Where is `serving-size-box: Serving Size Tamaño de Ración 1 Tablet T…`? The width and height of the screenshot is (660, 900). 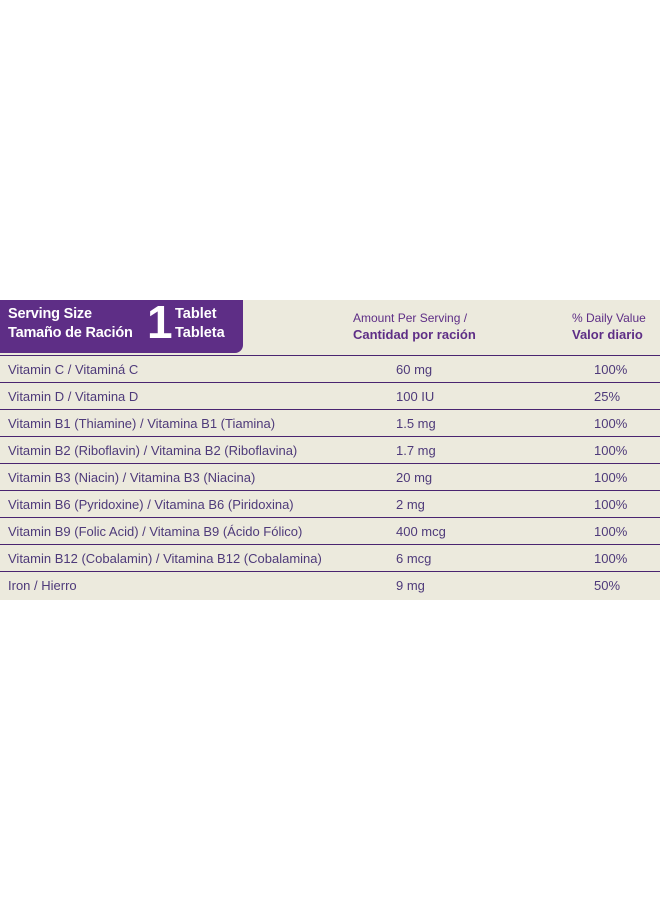
serving-size-box: Serving Size Tamaño de Ración 1 Tablet T… is located at coordinates (121, 324).